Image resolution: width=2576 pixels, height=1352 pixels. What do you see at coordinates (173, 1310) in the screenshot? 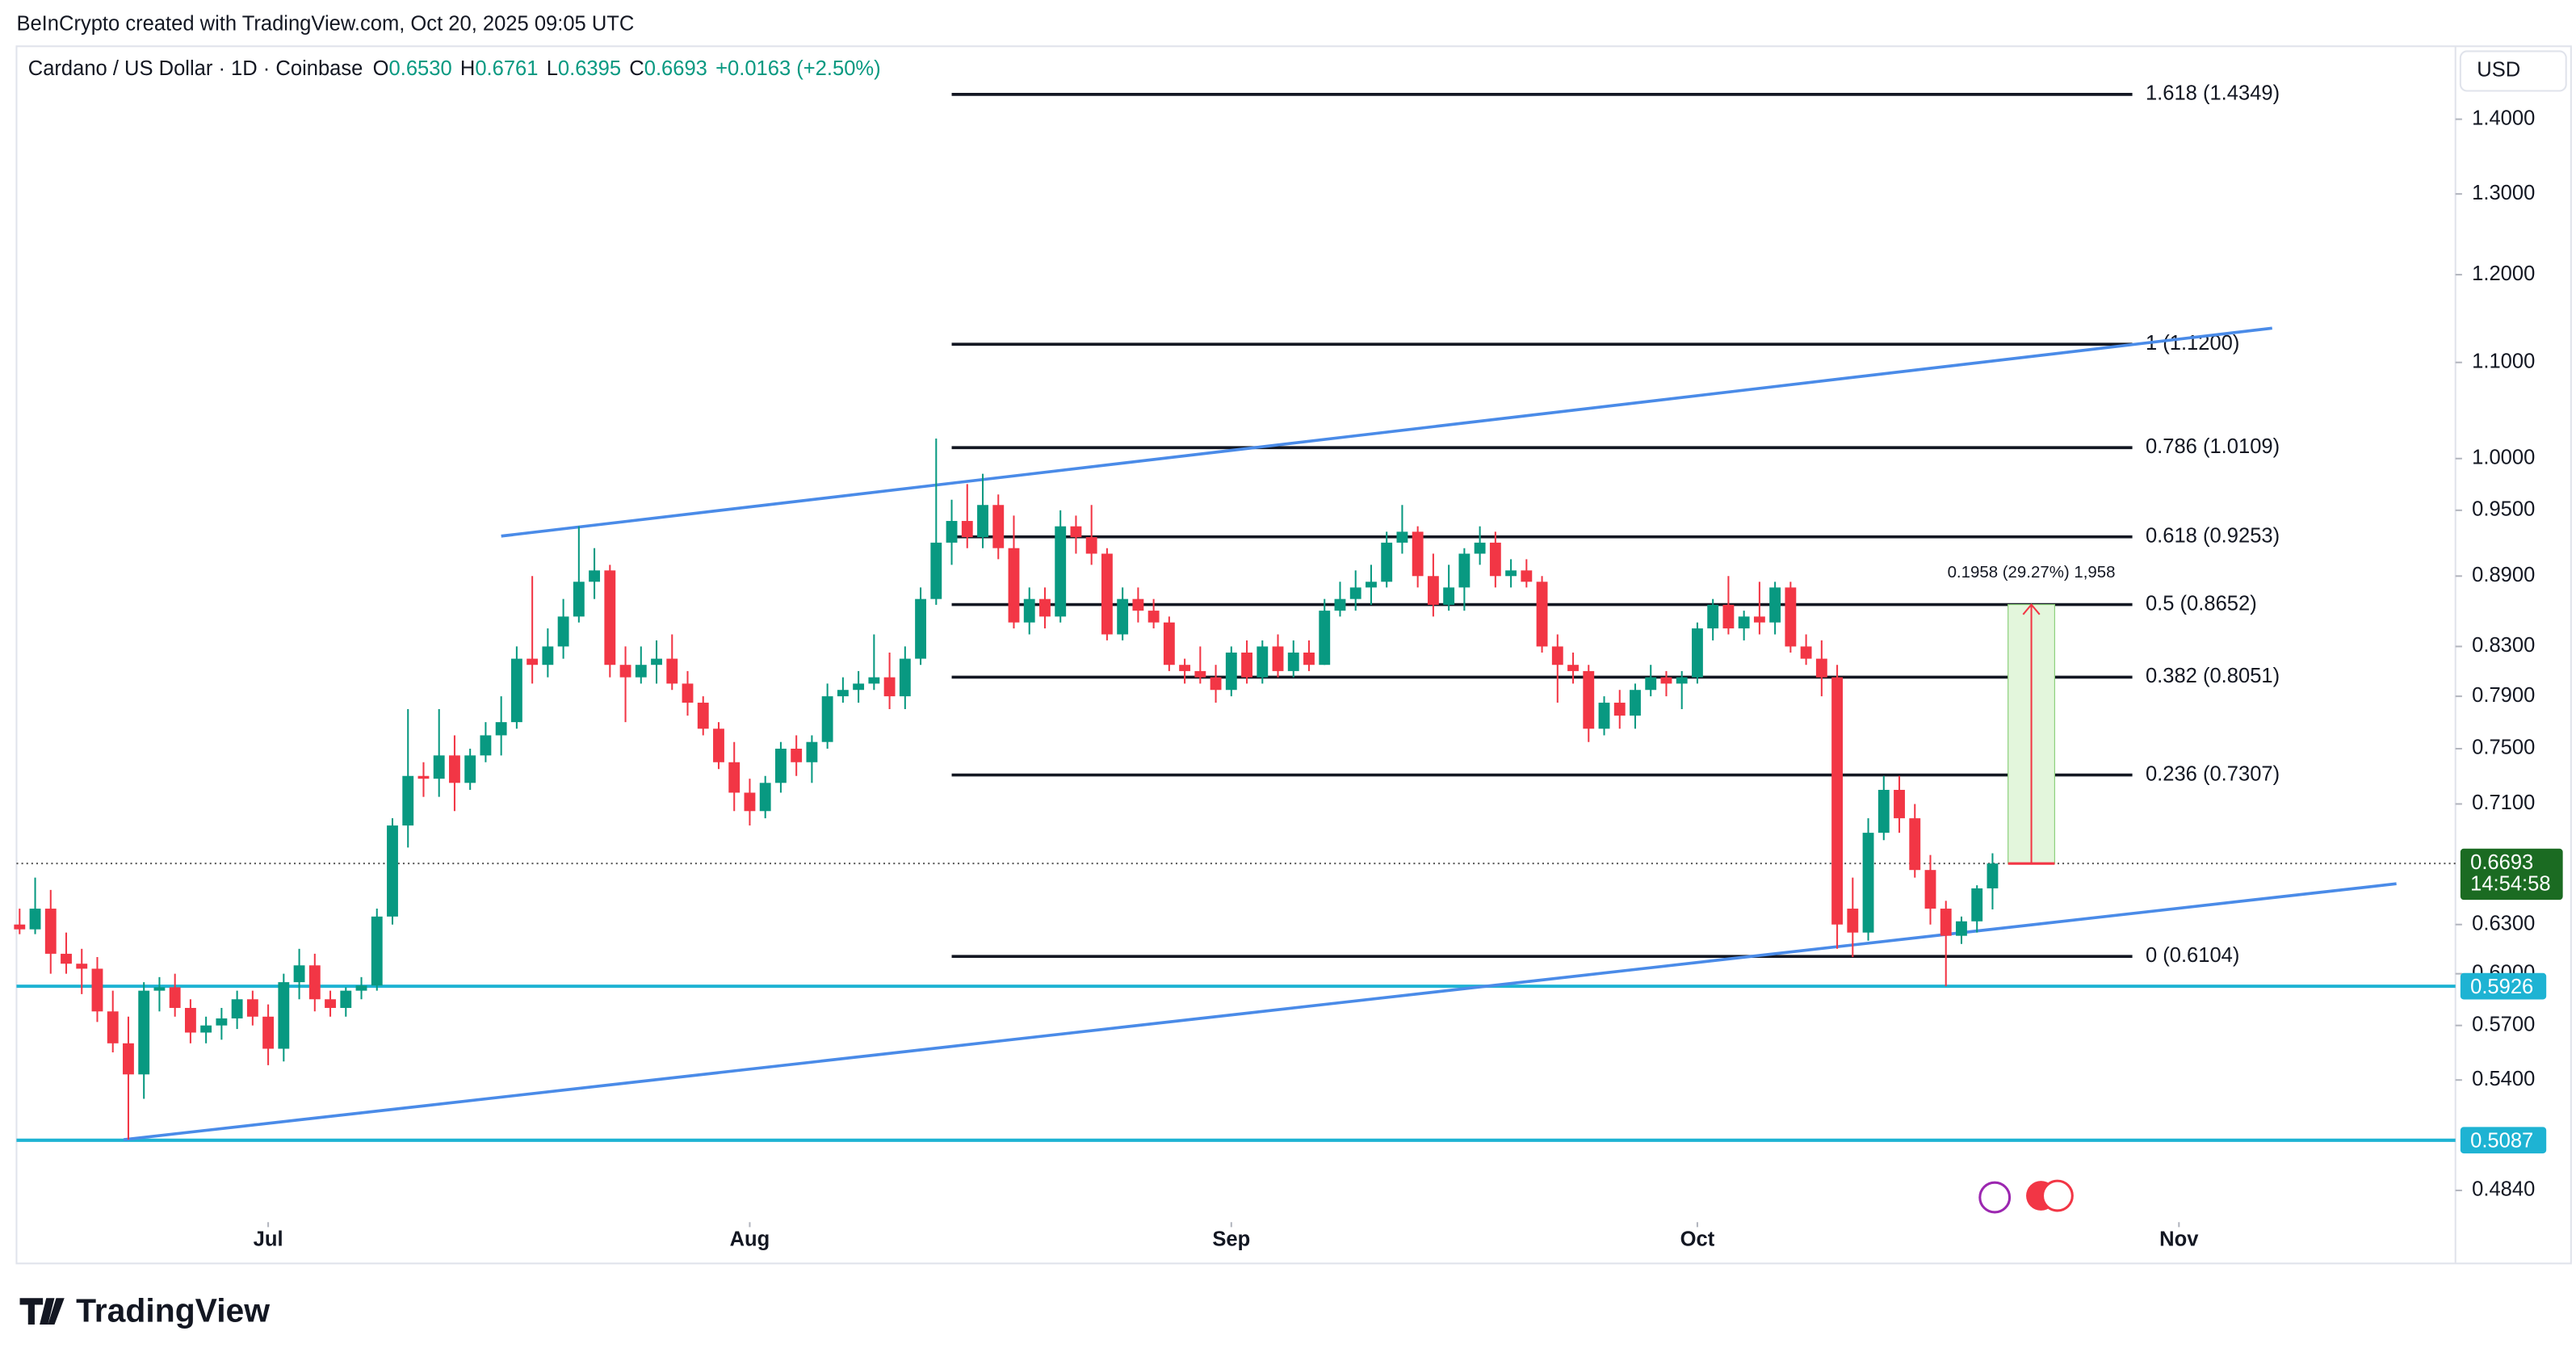
I see `brand: TradingView` at bounding box center [173, 1310].